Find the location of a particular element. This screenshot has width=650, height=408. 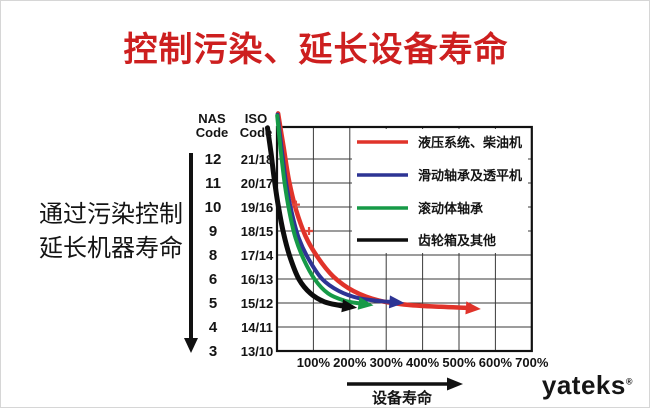

slide-title: 控制污染、延长设备寿命 is located at coordinates (316, 50).